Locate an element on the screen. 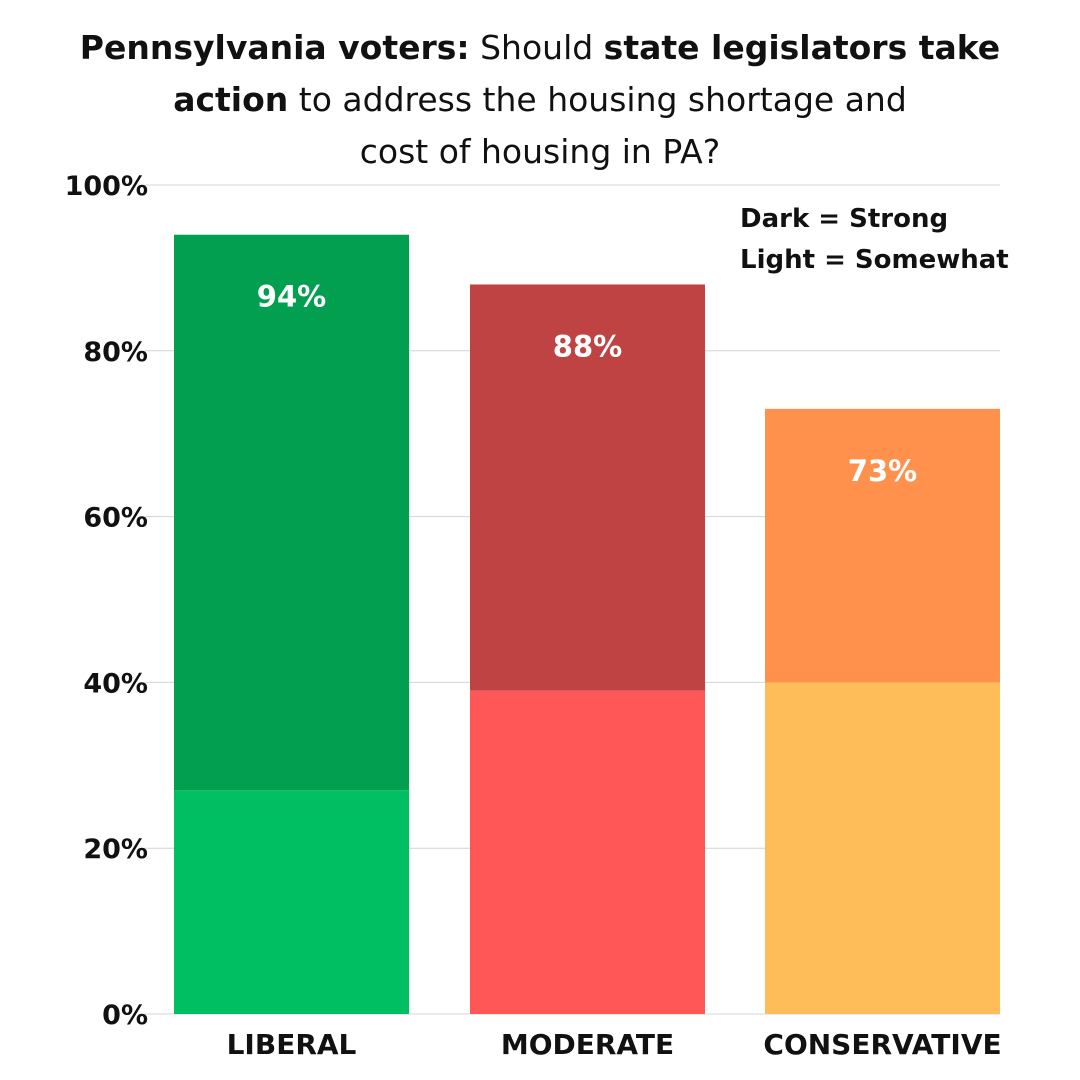 The width and height of the screenshot is (1080, 1080). title-bold-state-legislators: state legislators take is located at coordinates (802, 47).